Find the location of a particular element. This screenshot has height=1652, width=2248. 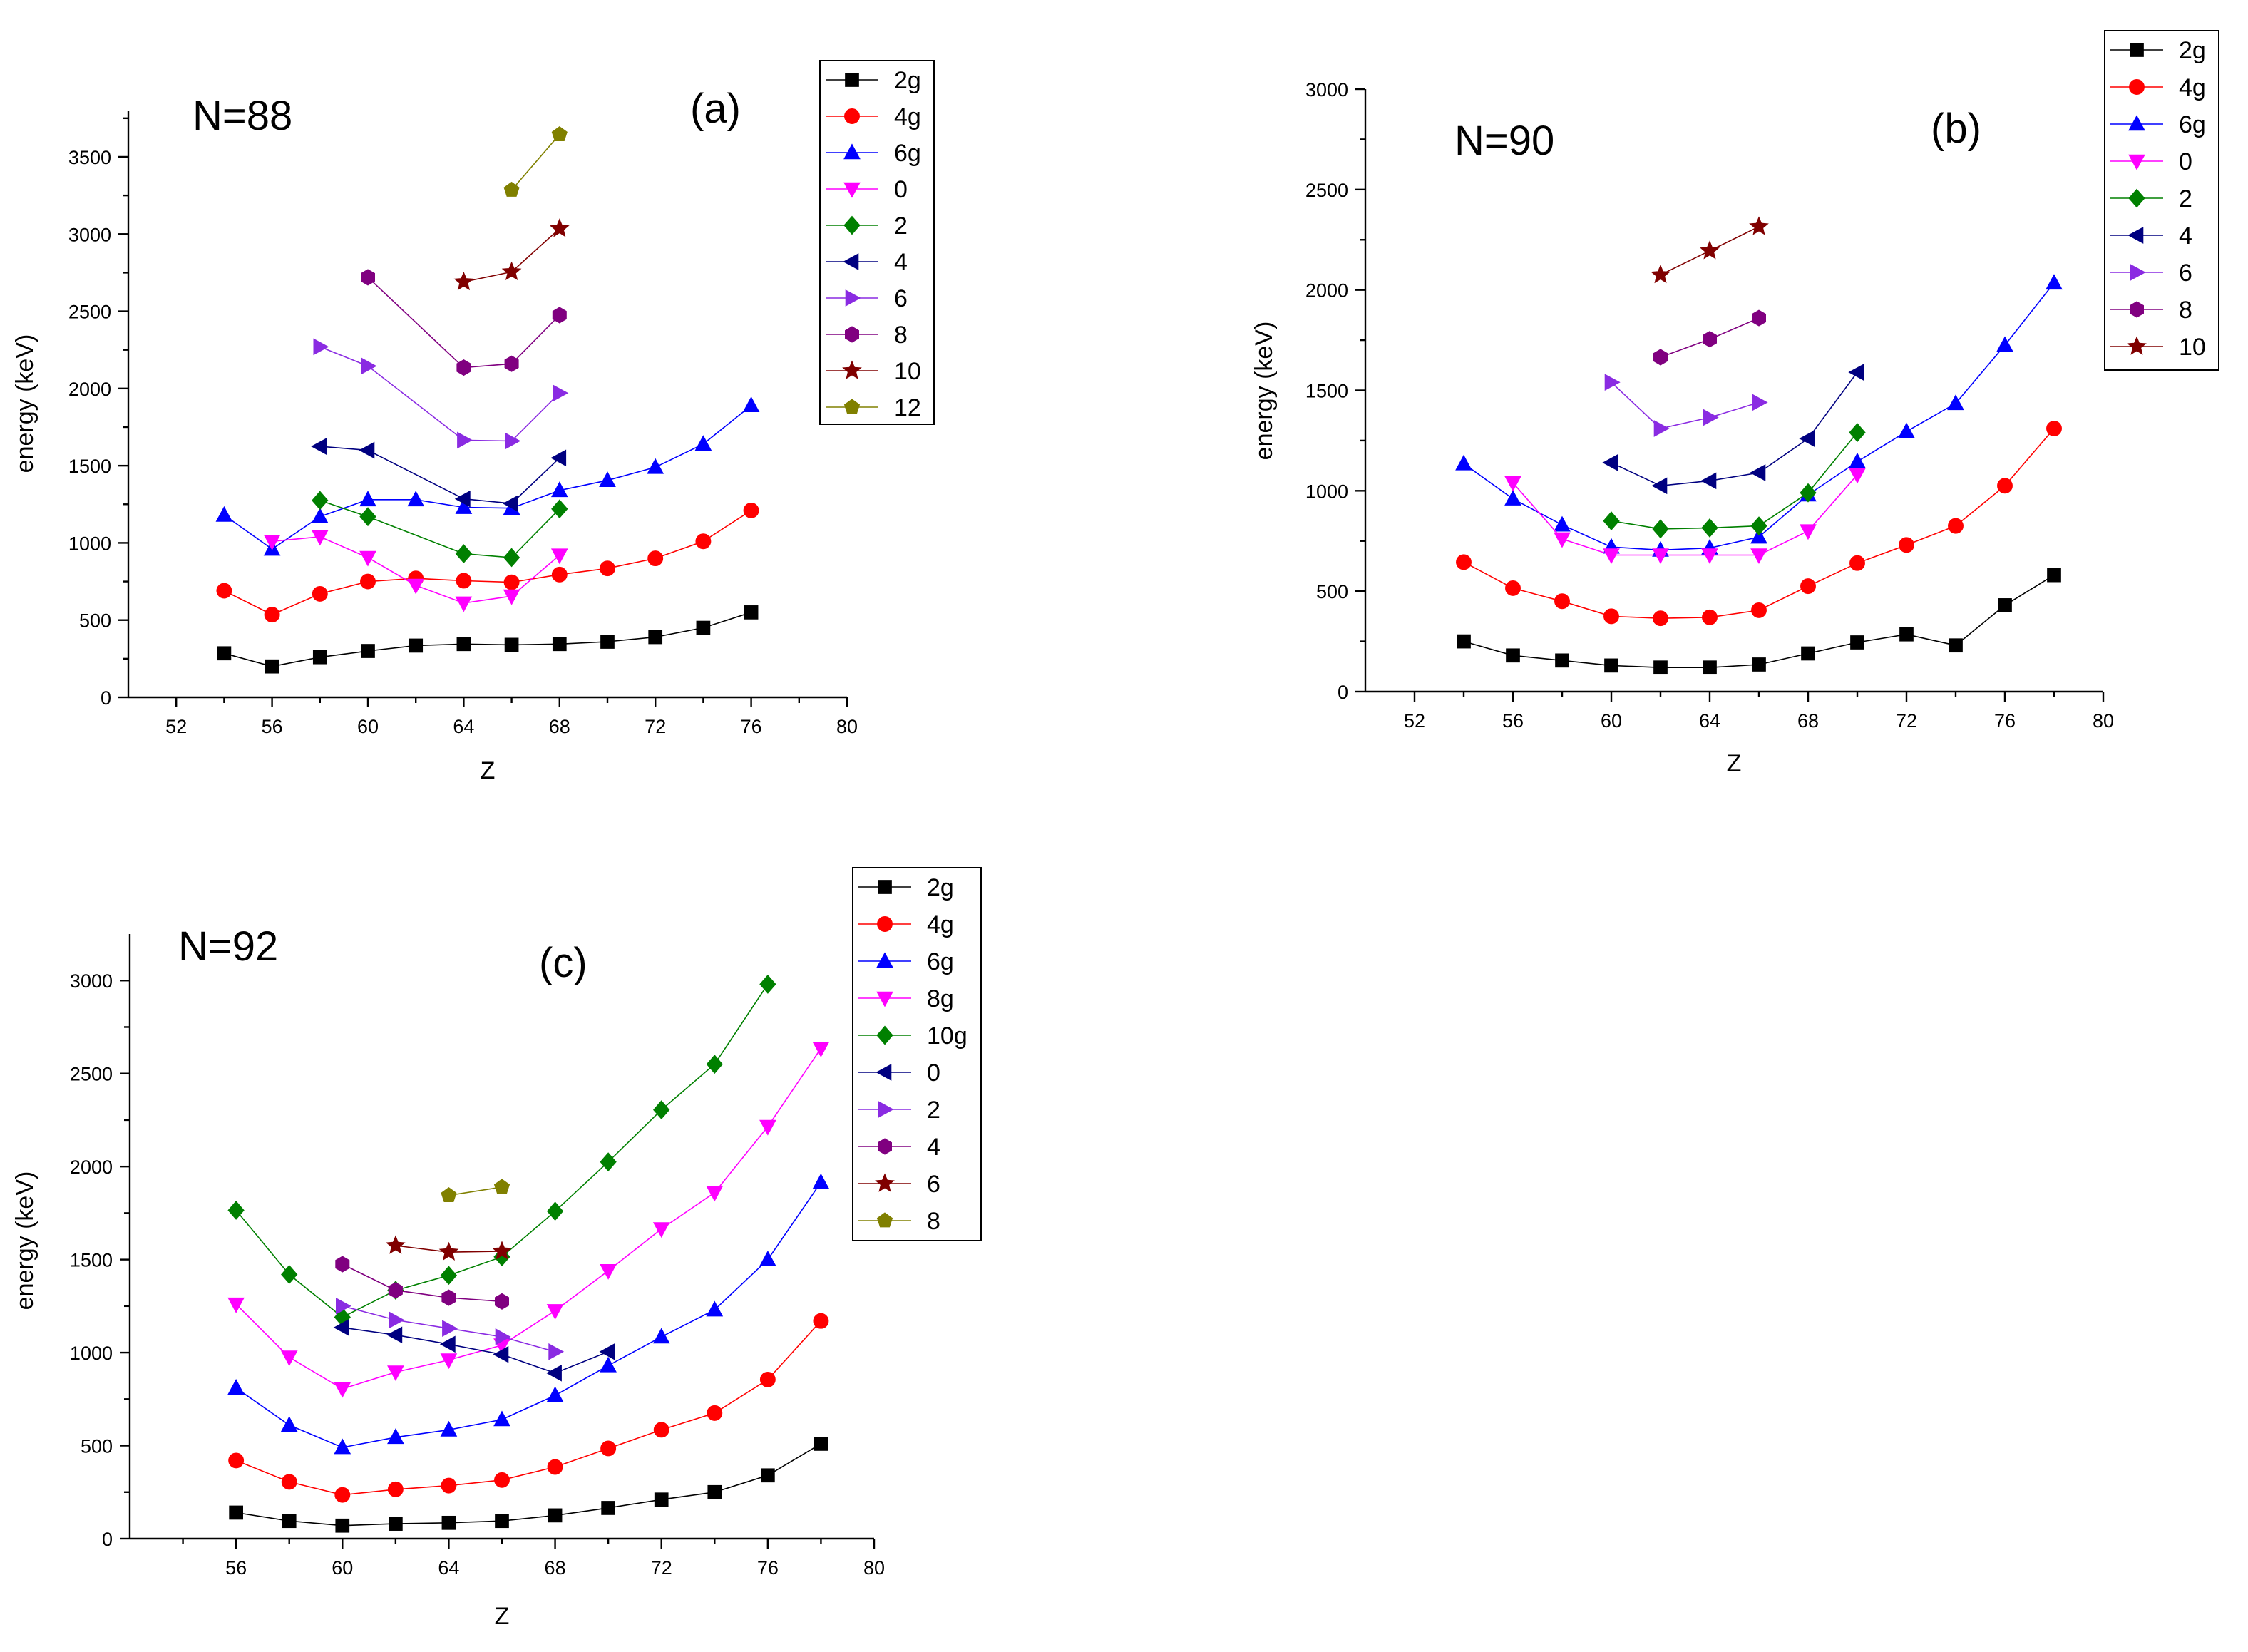

y-tick-label: 2000 is located at coordinates (1326, 291).